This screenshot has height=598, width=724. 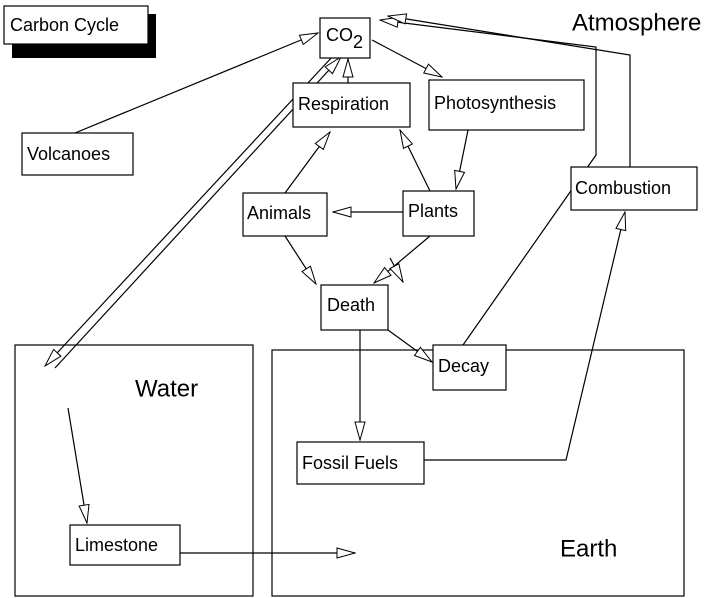 What do you see at coordinates (358, 42) in the screenshot?
I see `co2-subscript: 2` at bounding box center [358, 42].